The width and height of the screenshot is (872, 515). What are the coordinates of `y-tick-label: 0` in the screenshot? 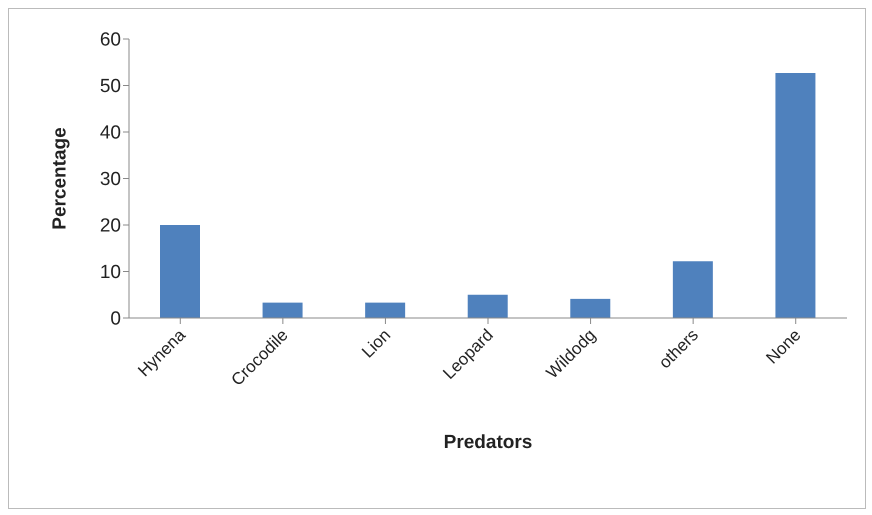 It's located at (115, 319).